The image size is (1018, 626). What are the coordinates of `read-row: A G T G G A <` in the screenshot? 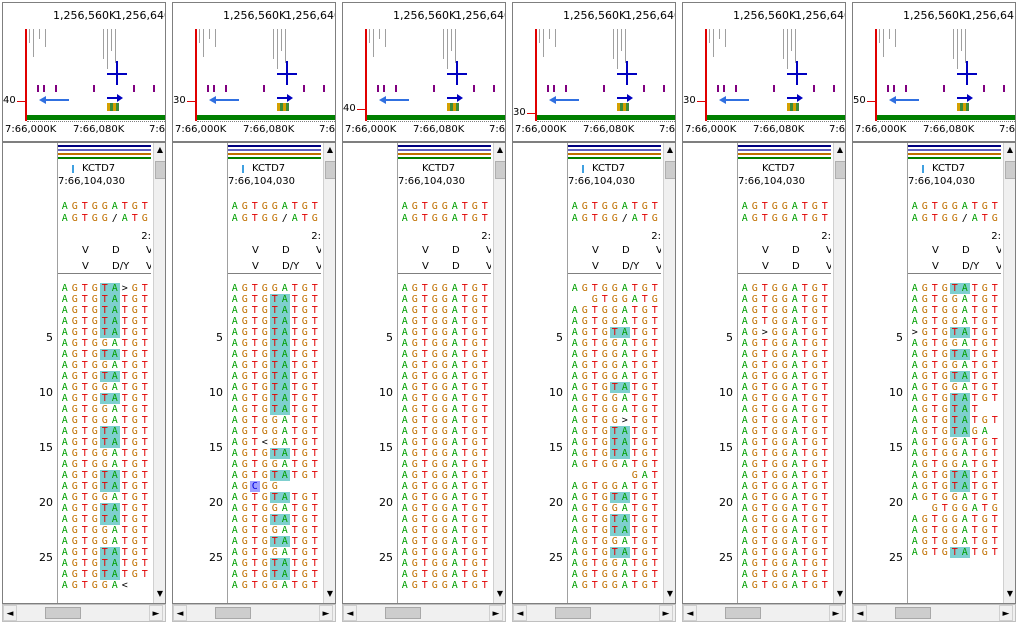 It's located at (95, 585).